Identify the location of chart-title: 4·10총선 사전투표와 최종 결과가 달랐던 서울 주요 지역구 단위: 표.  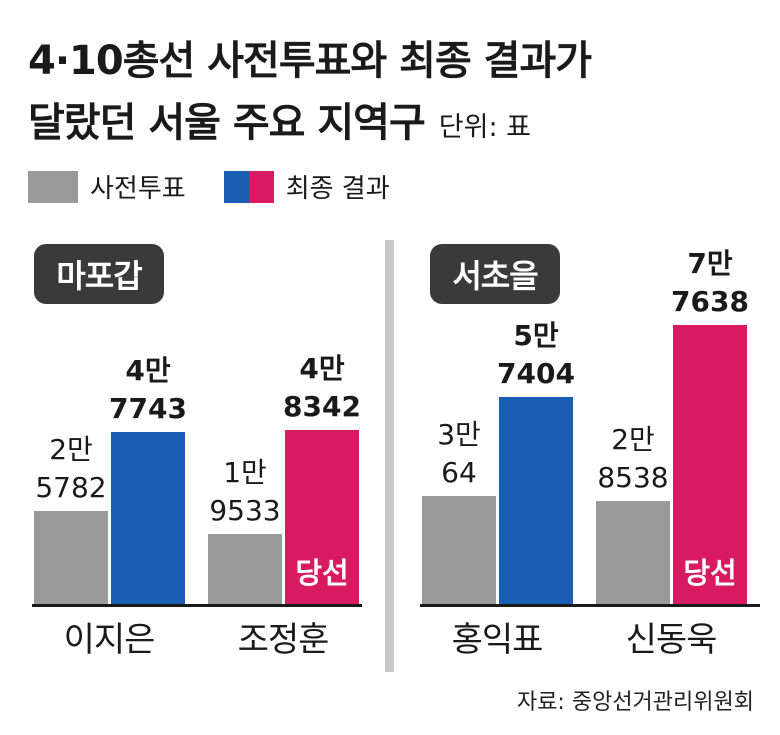
(310, 94).